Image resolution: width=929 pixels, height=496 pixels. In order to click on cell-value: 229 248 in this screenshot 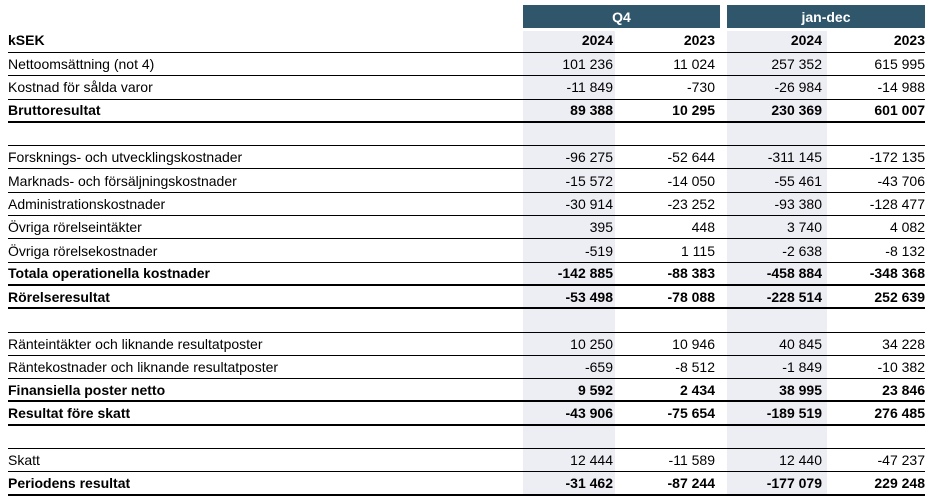, I will do `click(899, 482)`.